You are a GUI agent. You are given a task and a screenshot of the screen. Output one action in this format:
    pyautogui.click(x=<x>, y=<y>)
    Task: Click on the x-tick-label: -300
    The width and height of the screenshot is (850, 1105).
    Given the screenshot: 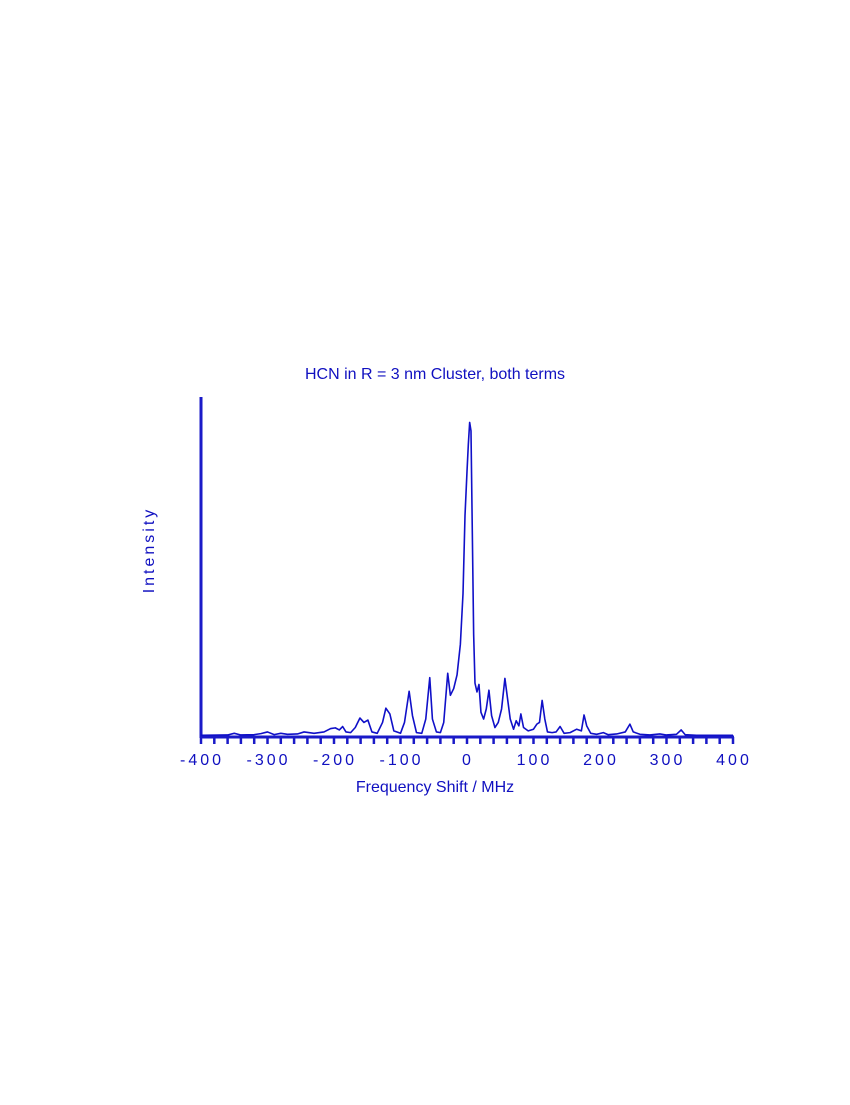 What is the action you would take?
    pyautogui.click(x=268, y=760)
    